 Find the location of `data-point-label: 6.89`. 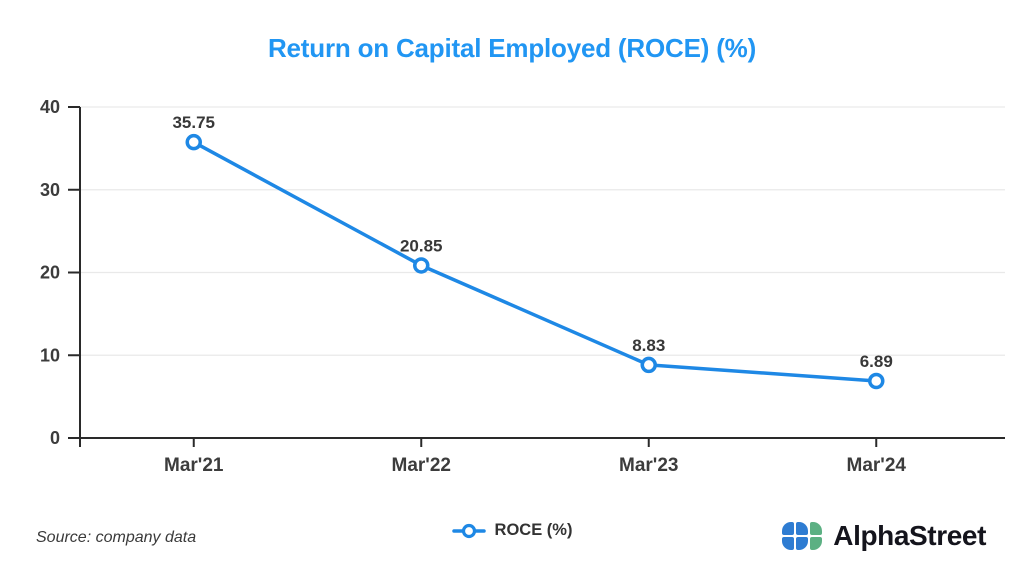

data-point-label: 6.89 is located at coordinates (876, 361).